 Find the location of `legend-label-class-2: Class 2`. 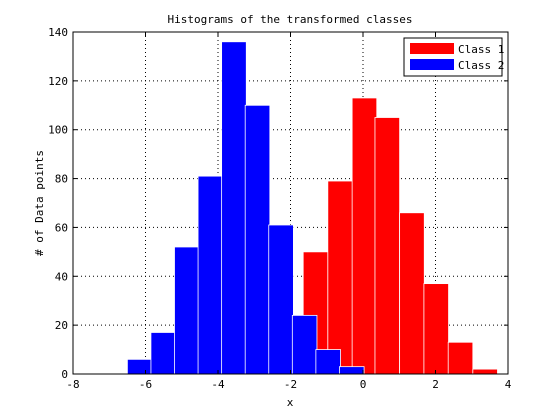

legend-label-class-2: Class 2 is located at coordinates (481, 65).